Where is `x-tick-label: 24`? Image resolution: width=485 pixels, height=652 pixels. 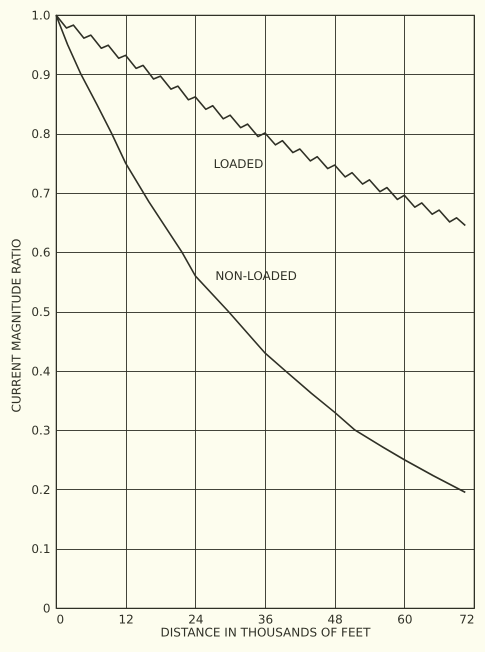 x-tick-label: 24 is located at coordinates (196, 619).